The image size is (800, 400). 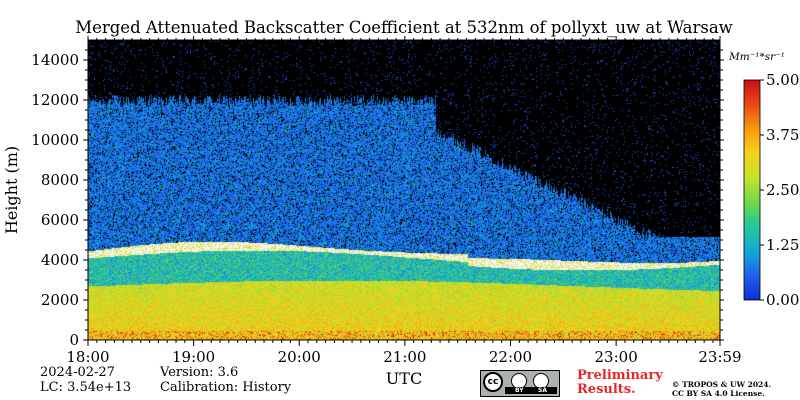 What do you see at coordinates (199, 372) in the screenshot?
I see `footer-version: Version: 3.6` at bounding box center [199, 372].